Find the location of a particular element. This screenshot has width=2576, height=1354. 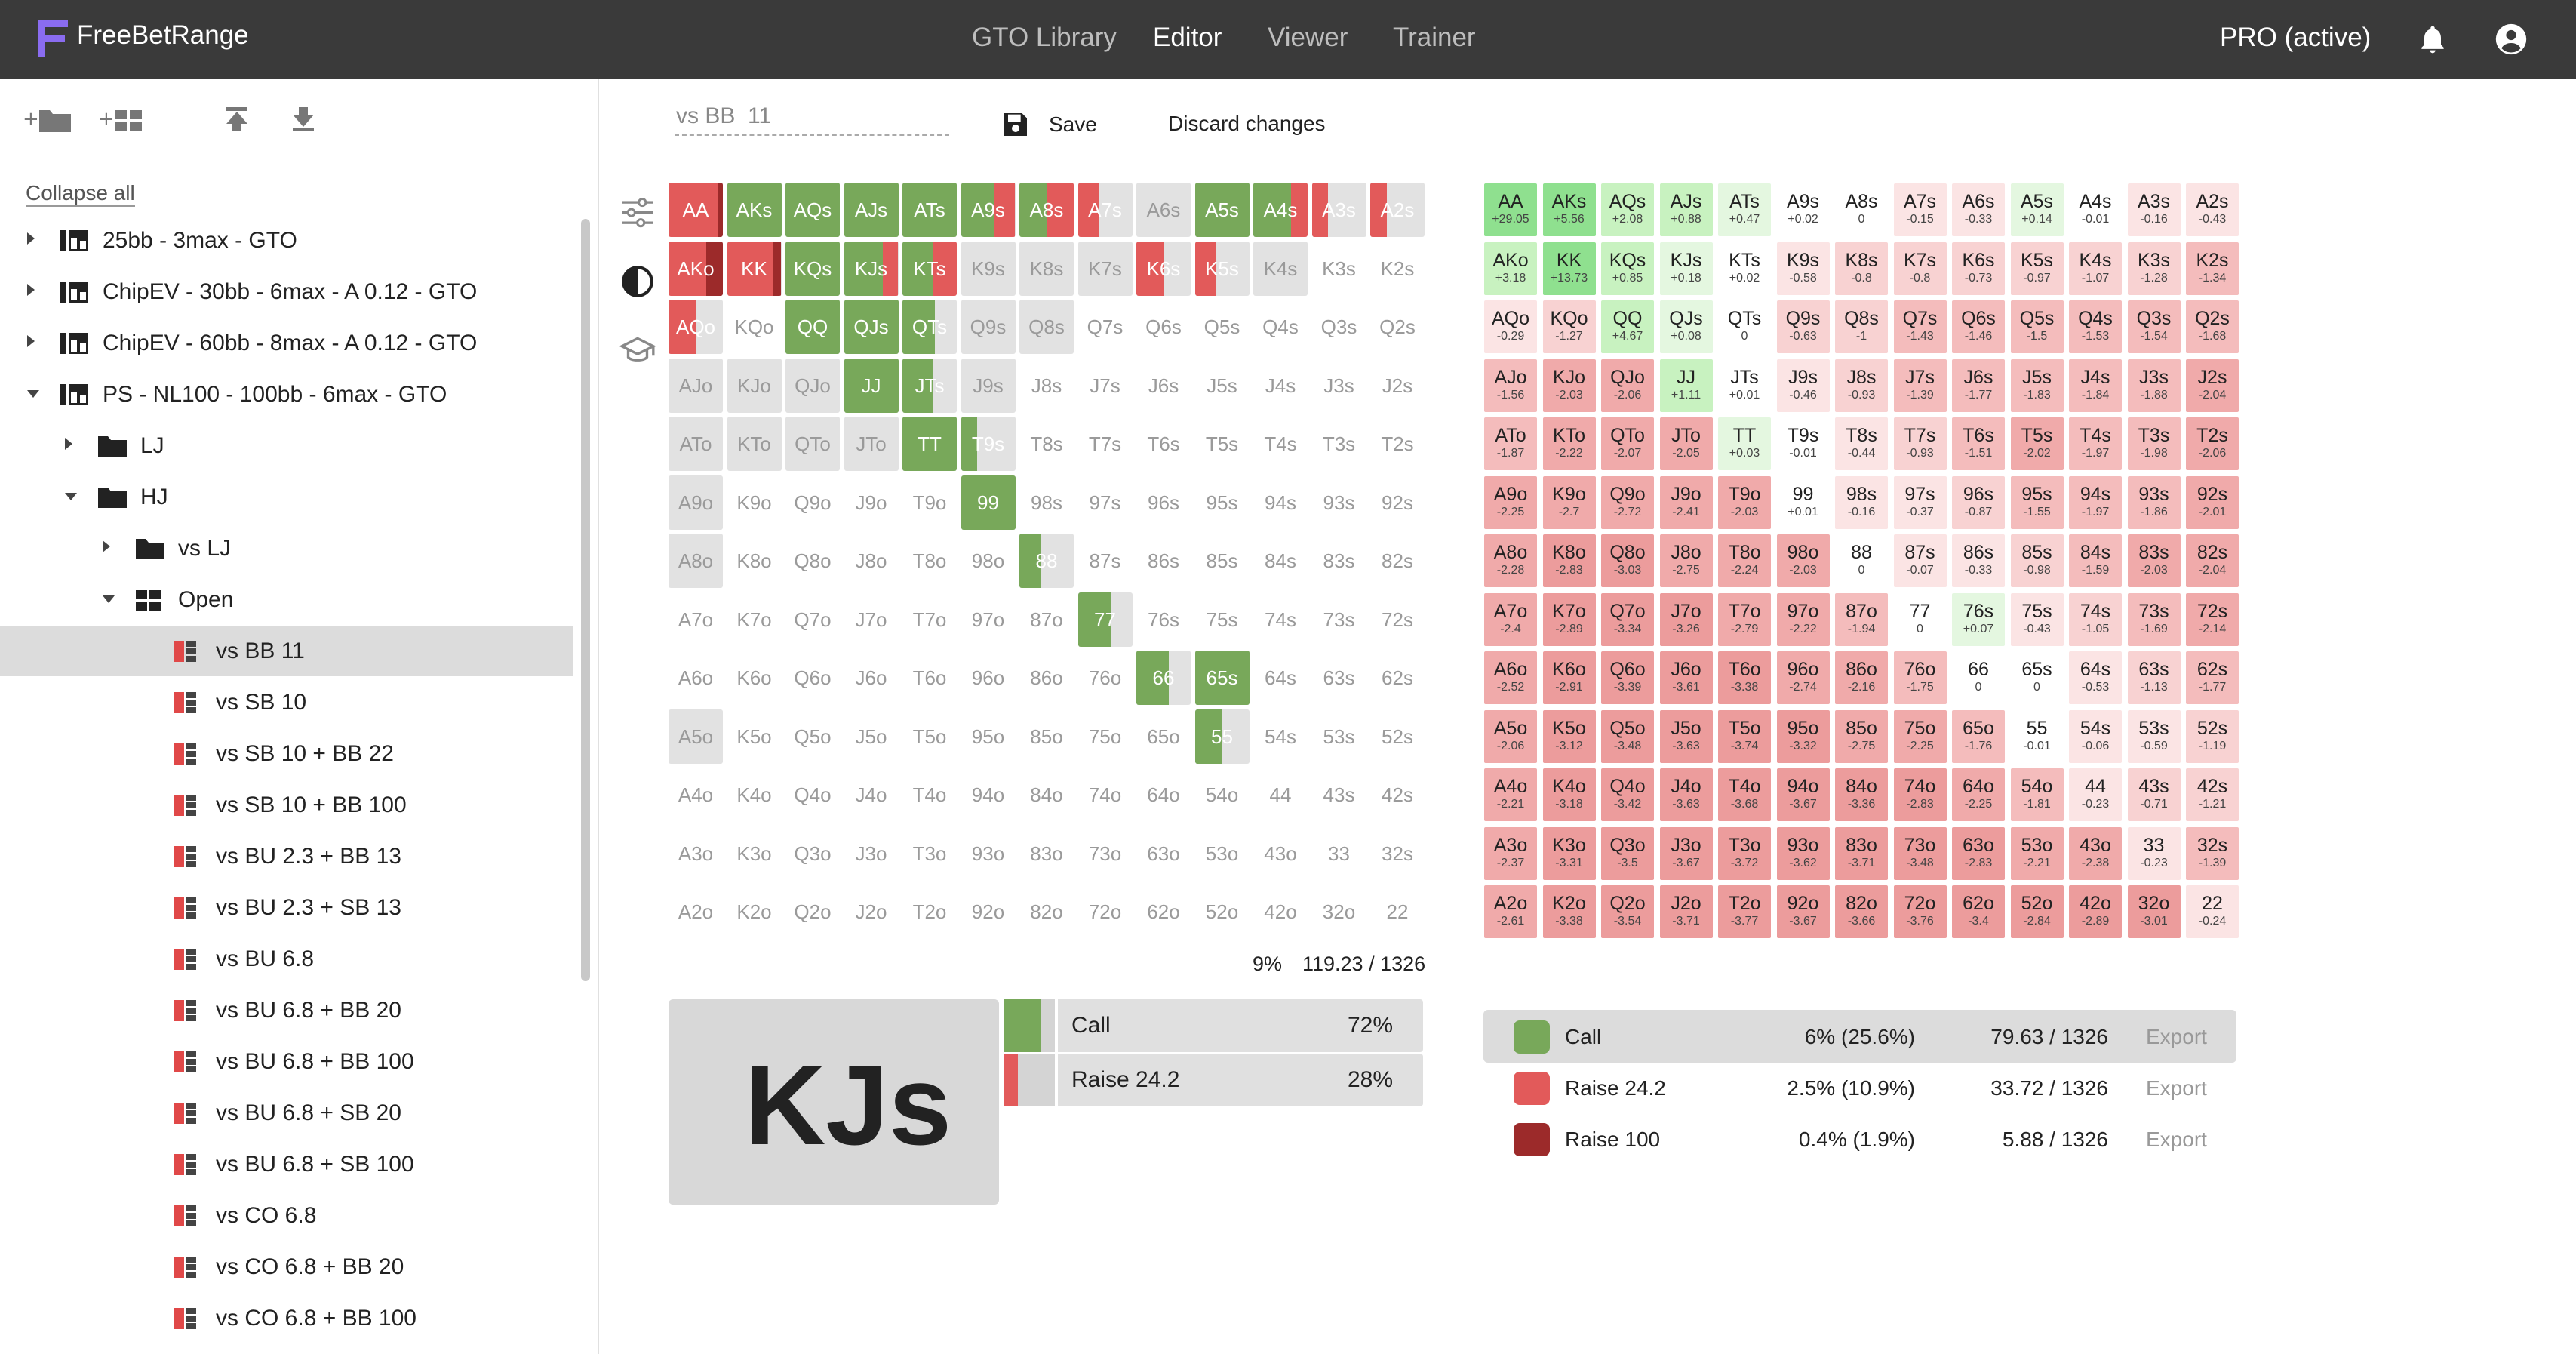

nav-trainer: Trainer is located at coordinates (1434, 37).